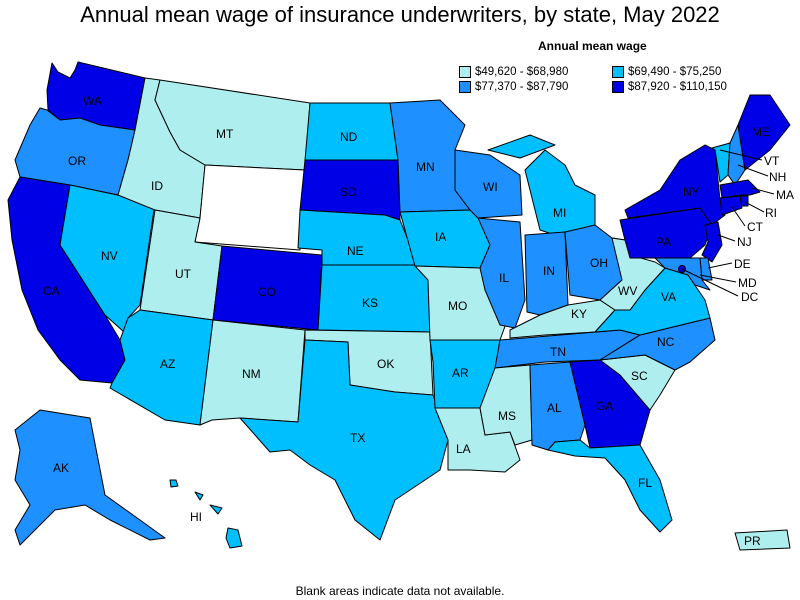 This screenshot has height=600, width=800. What do you see at coordinates (355, 251) in the screenshot?
I see `label-NE: NE` at bounding box center [355, 251].